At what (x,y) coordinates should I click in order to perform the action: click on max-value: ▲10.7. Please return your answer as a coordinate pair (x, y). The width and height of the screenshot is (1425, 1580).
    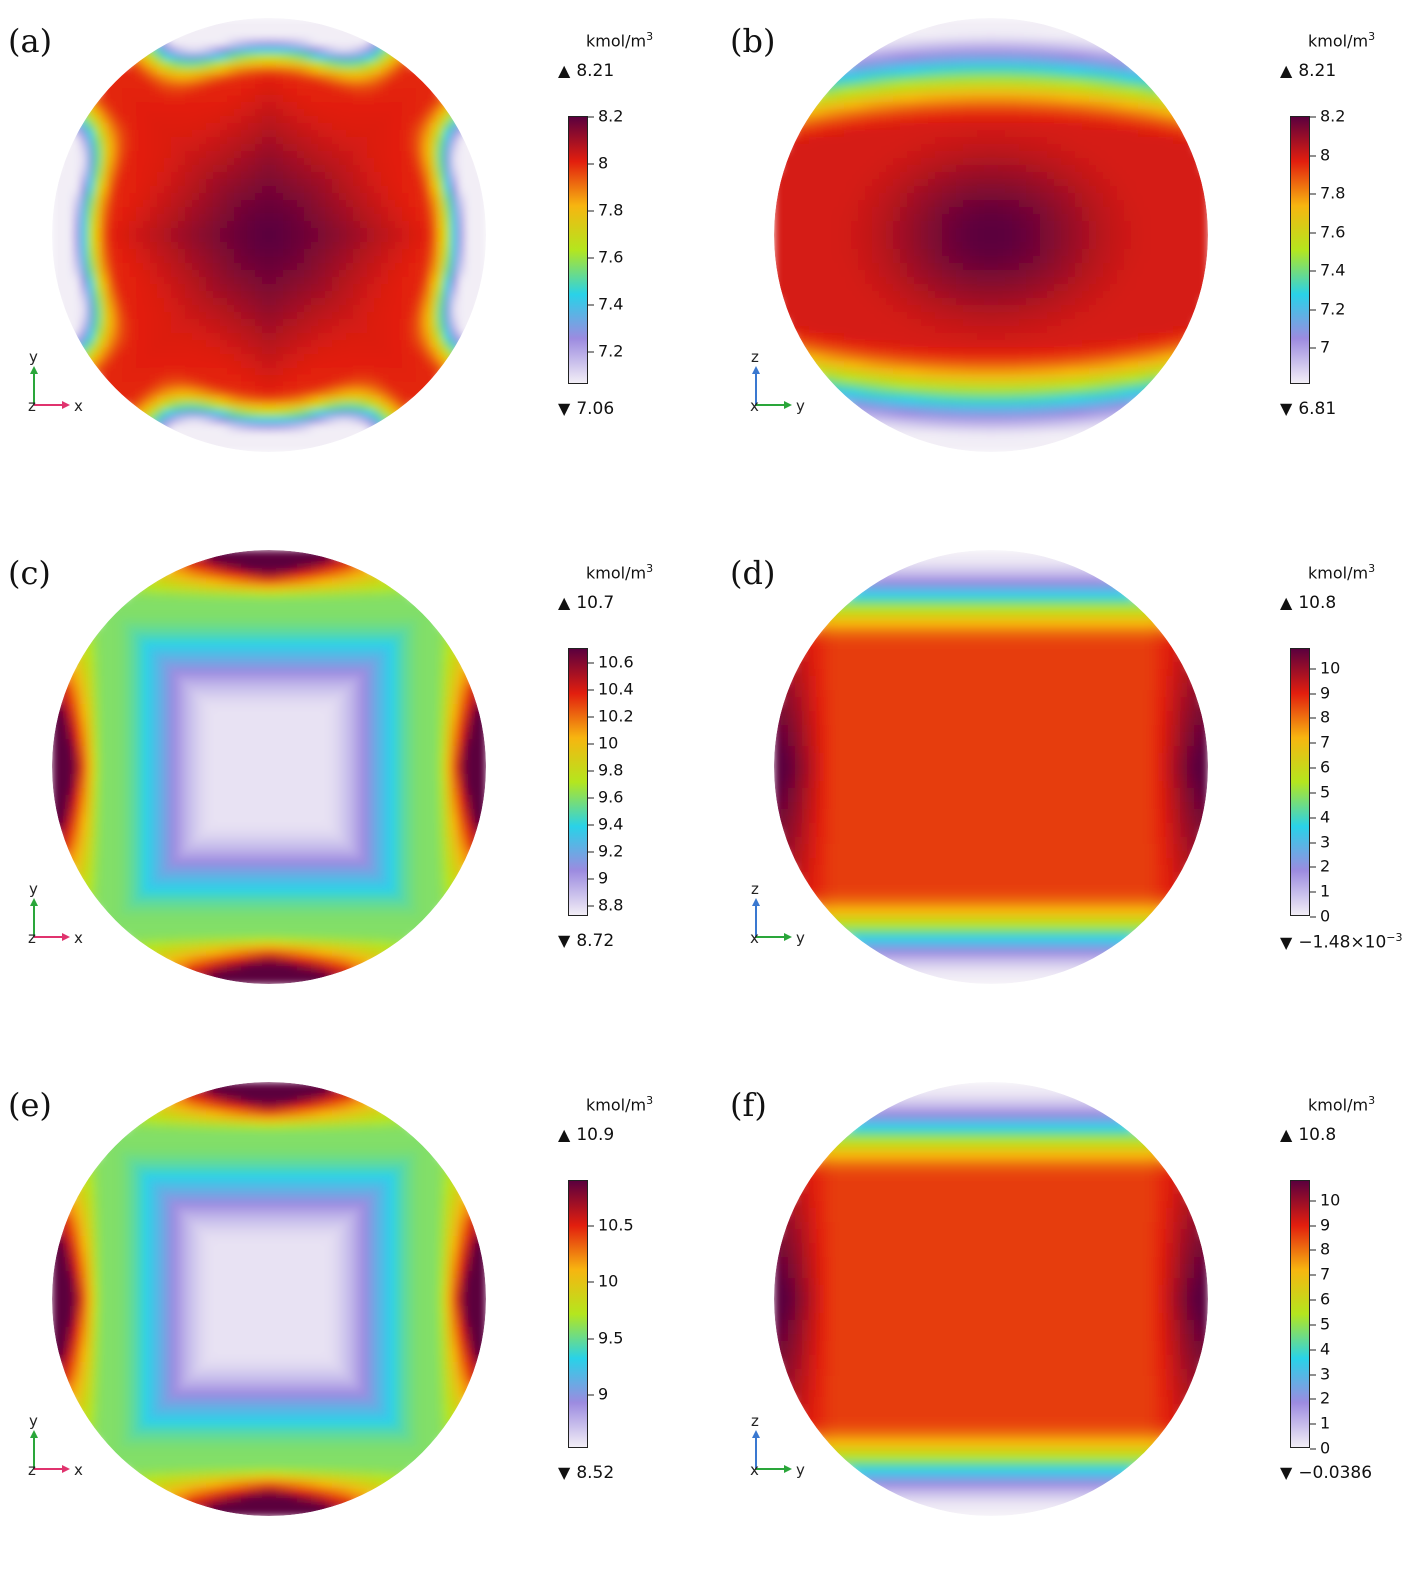
    Looking at the image, I should click on (586, 603).